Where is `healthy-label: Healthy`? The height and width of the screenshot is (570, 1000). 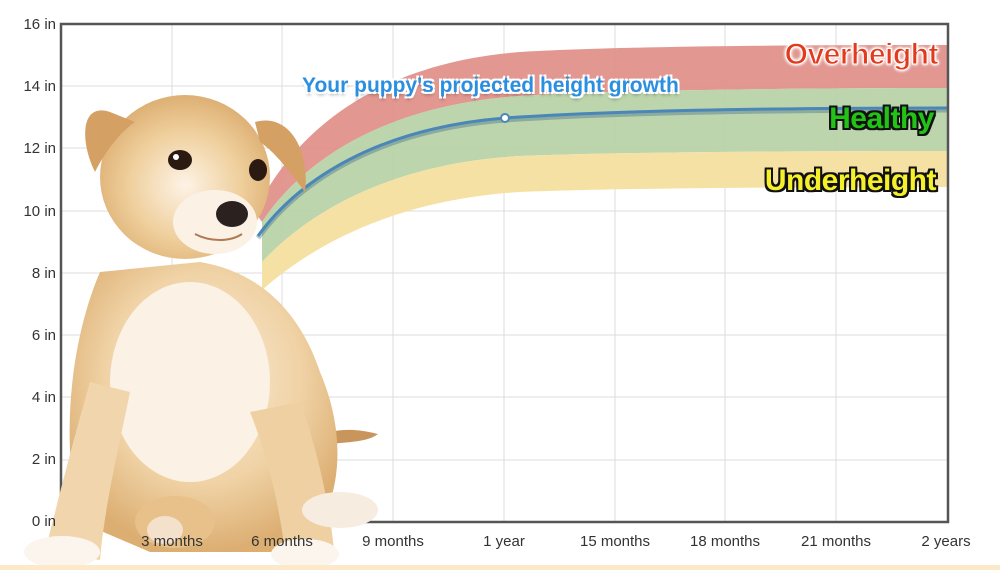
healthy-label: Healthy is located at coordinates (881, 118).